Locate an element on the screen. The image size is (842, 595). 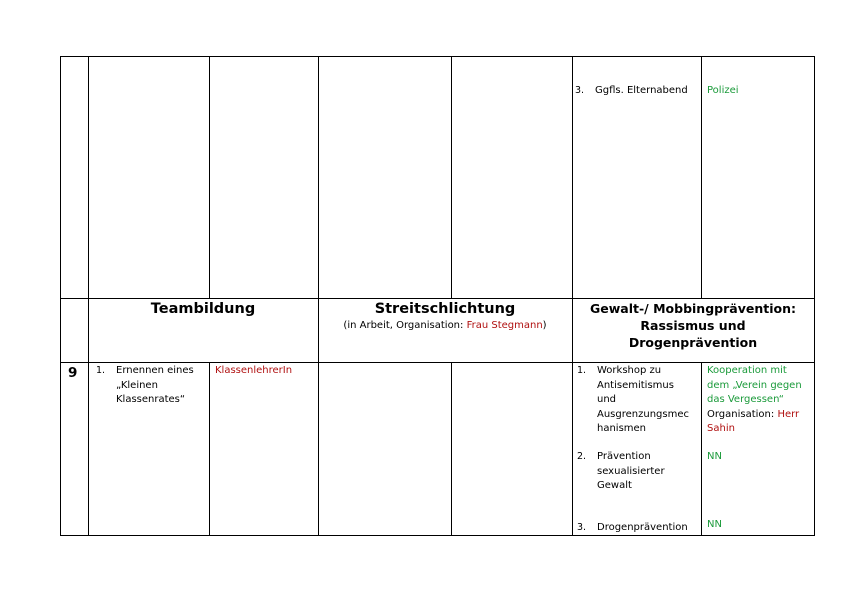
table-border-left is located at coordinates (60, 296).